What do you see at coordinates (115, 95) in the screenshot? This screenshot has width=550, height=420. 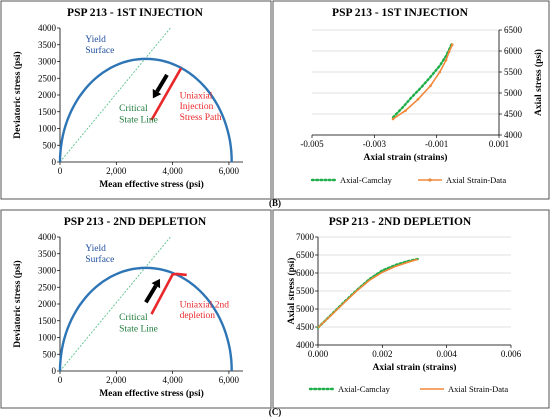 I see `critical-state-line` at bounding box center [115, 95].